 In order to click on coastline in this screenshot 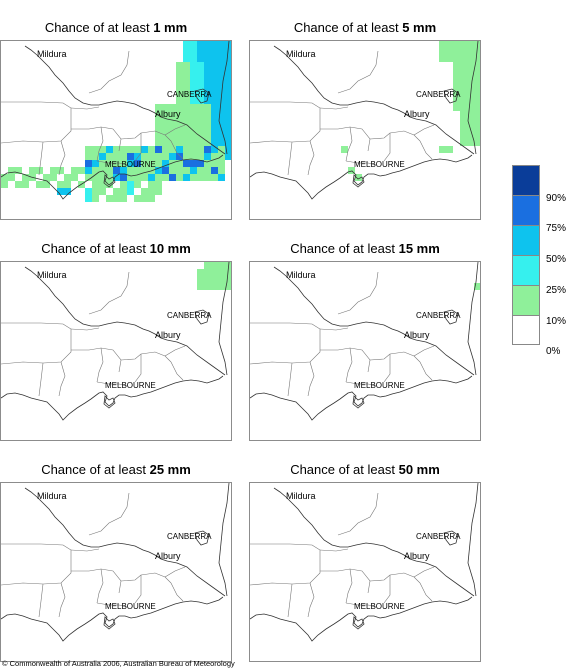, I will do `click(112, 177)`.